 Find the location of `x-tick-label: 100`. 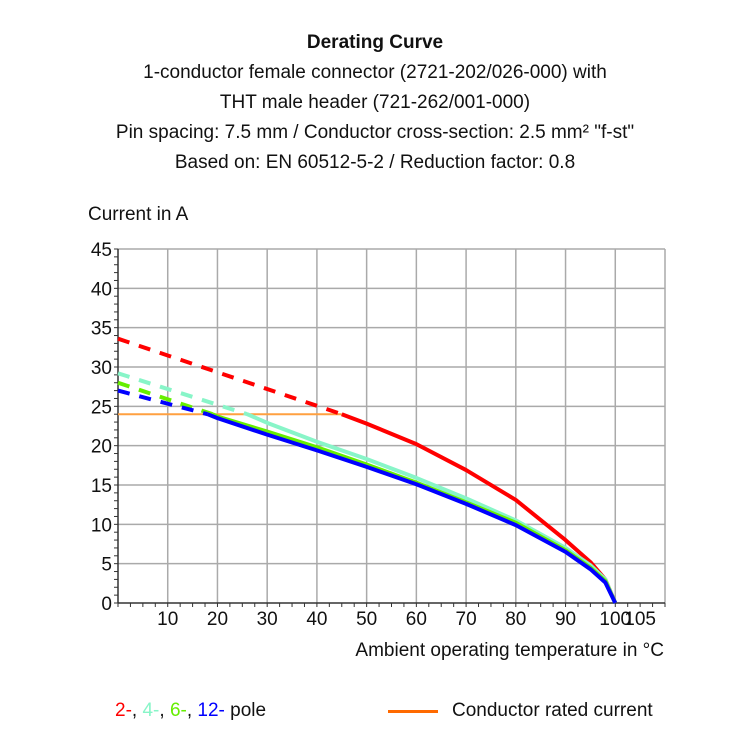

x-tick-label: 100 is located at coordinates (615, 619).